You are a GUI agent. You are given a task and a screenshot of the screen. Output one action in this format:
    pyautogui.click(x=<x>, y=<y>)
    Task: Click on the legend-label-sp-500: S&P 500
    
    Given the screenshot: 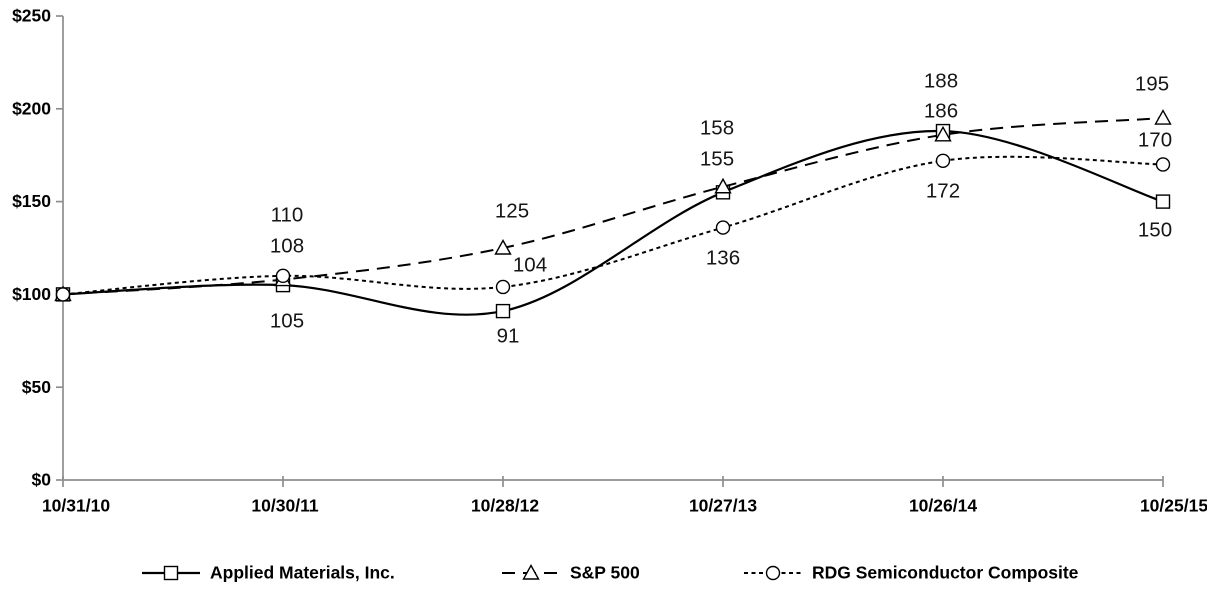 What is the action you would take?
    pyautogui.click(x=605, y=573)
    